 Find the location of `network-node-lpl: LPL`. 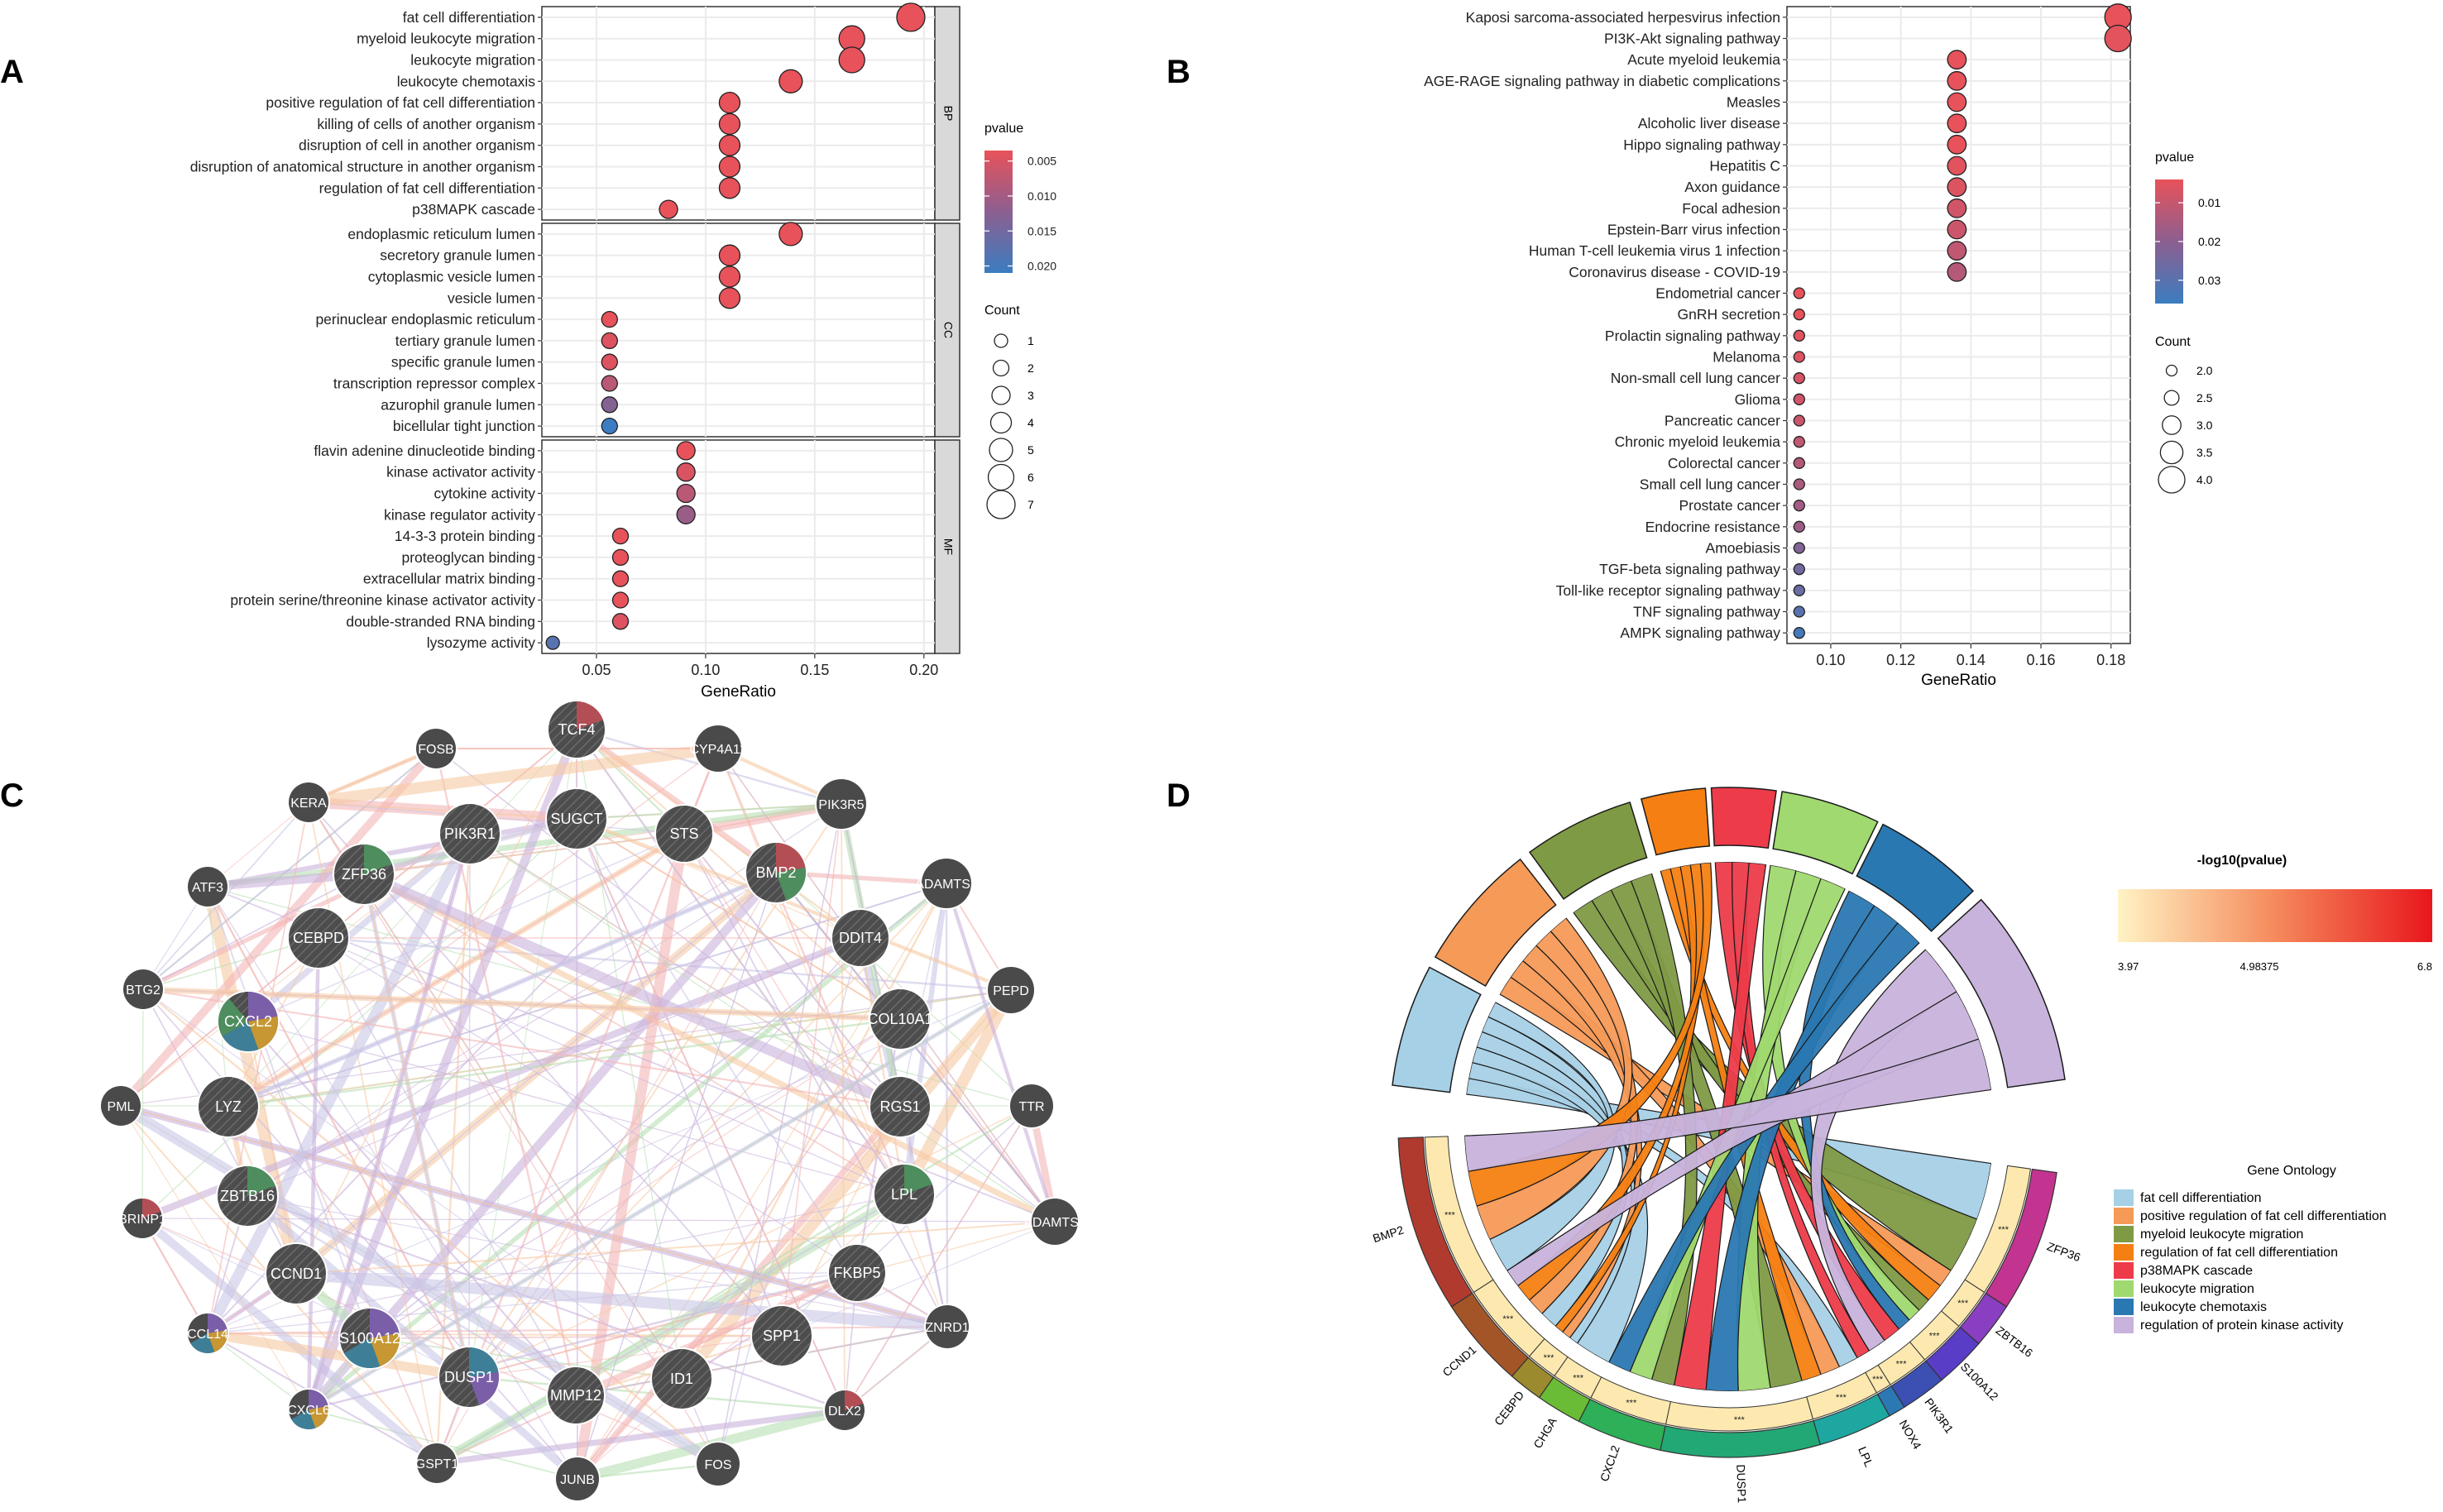

network-node-lpl: LPL is located at coordinates (904, 1194).